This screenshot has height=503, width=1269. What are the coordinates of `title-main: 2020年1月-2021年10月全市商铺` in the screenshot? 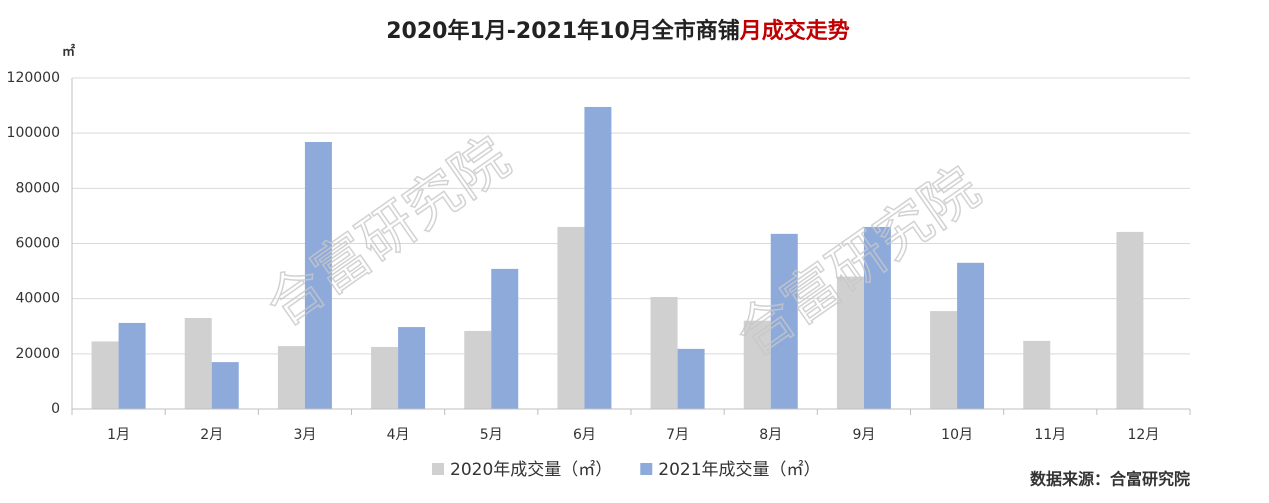 It's located at (563, 31).